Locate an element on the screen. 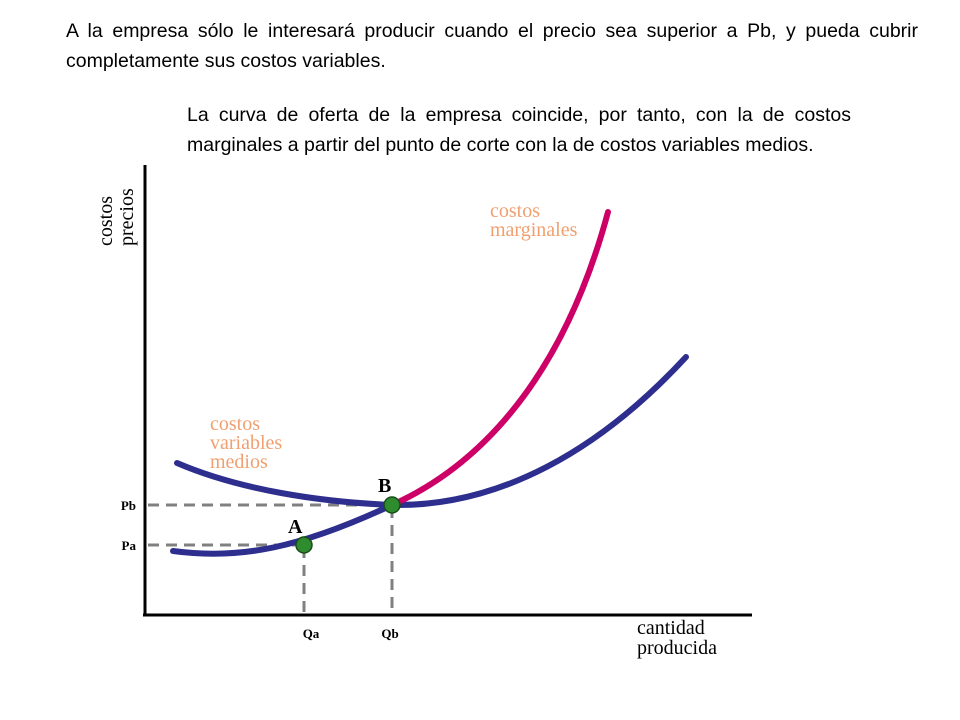  avc-label-line1: costos is located at coordinates (235, 424).